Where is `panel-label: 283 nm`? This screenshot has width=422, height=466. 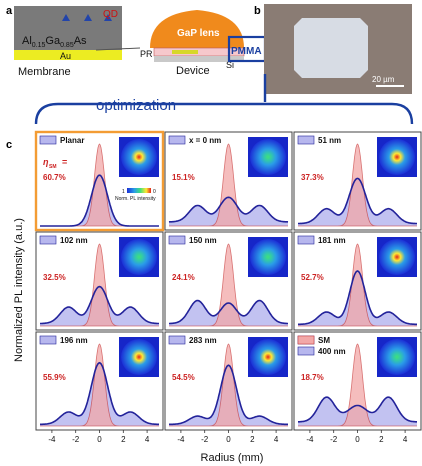 panel-label: 283 nm is located at coordinates (203, 340).